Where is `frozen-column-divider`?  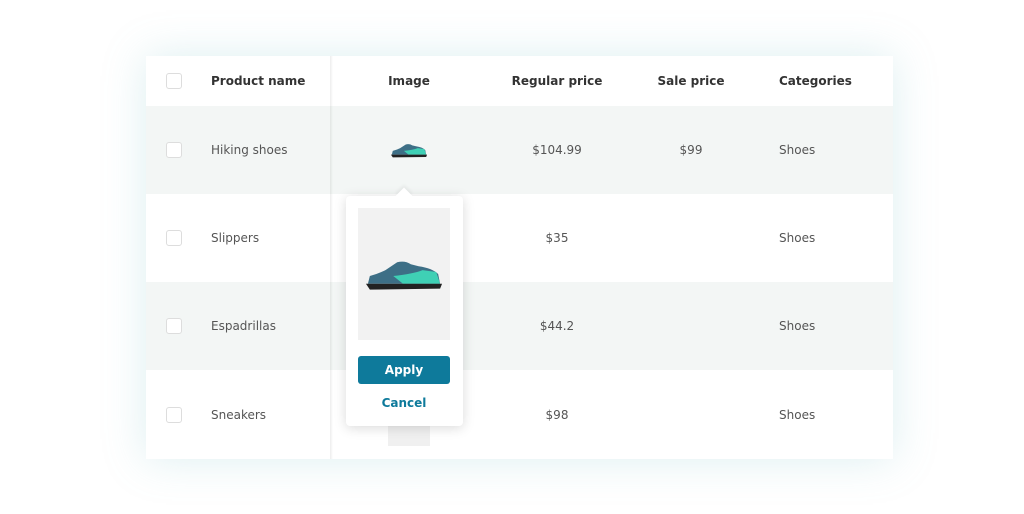 frozen-column-divider is located at coordinates (331, 257).